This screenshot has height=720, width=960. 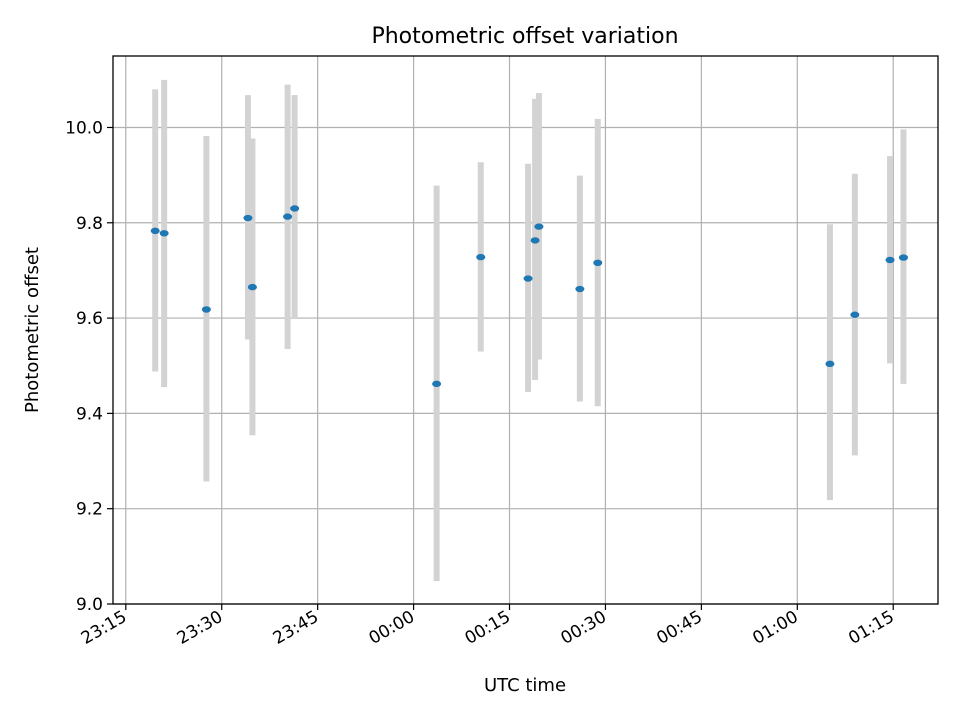 What do you see at coordinates (296, 628) in the screenshot?
I see `x-tick-label: 23:45` at bounding box center [296, 628].